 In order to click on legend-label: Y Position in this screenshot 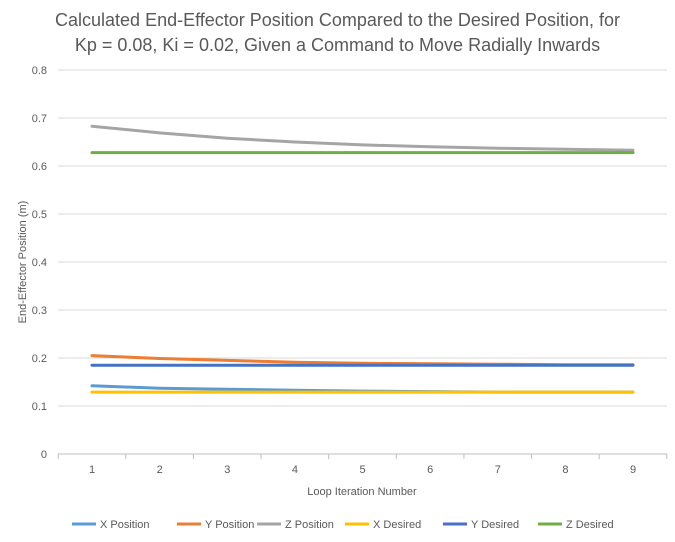, I will do `click(229, 525)`.